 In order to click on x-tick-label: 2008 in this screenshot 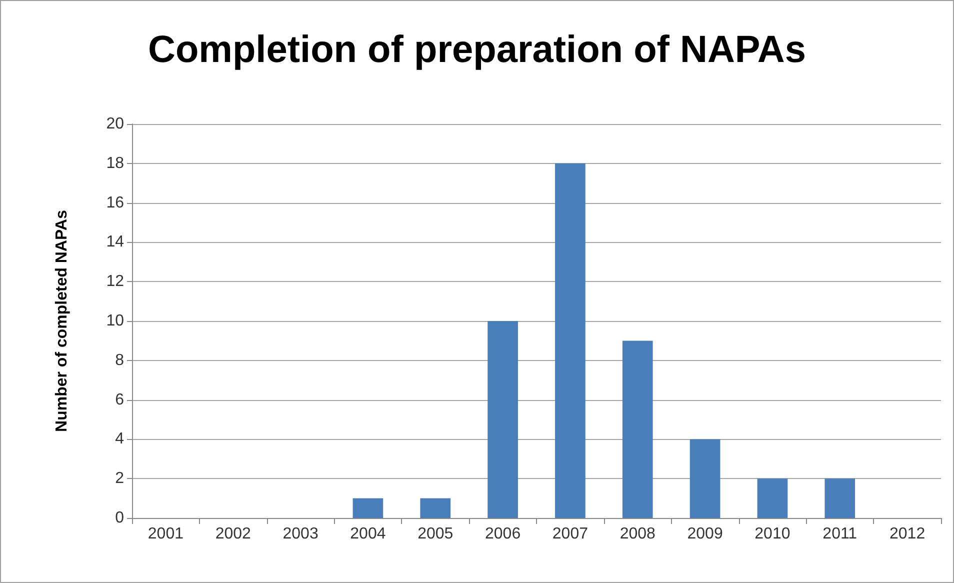, I will do `click(638, 534)`.